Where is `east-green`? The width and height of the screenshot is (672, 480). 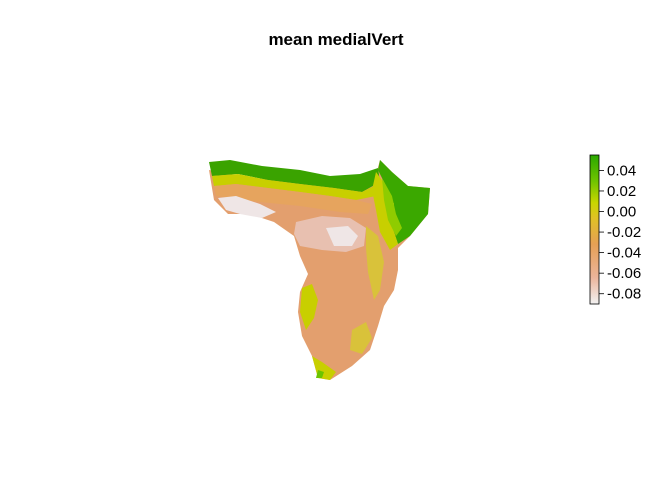 east-green is located at coordinates (404, 202).